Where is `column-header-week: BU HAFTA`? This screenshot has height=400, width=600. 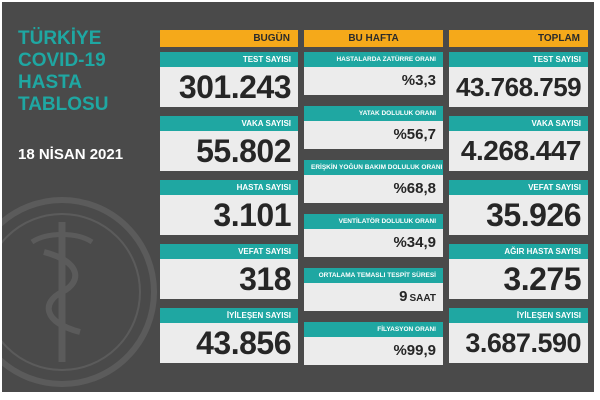 column-header-week: BU HAFTA is located at coordinates (373, 38).